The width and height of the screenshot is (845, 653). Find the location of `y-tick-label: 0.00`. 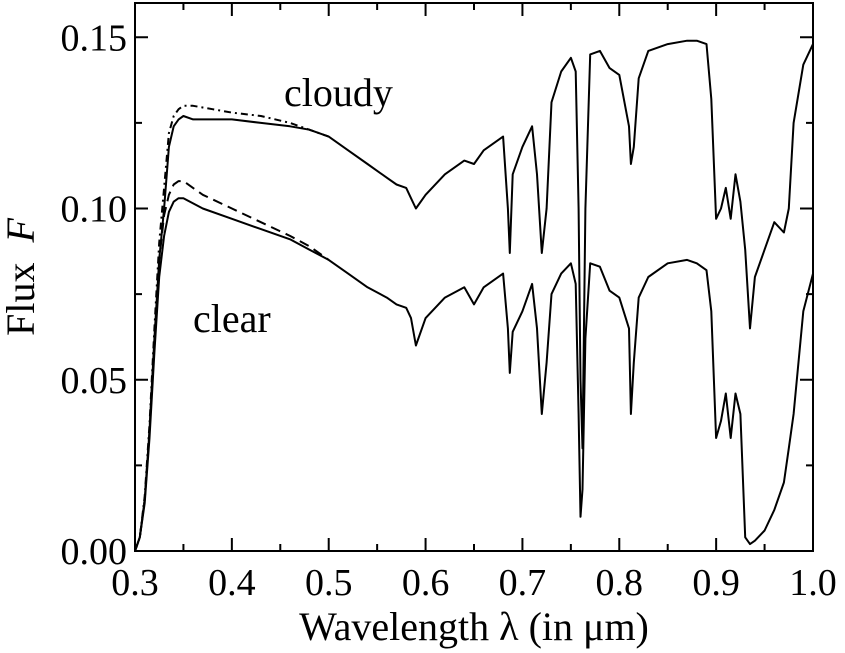

y-tick-label: 0.00 is located at coordinates (94, 552).